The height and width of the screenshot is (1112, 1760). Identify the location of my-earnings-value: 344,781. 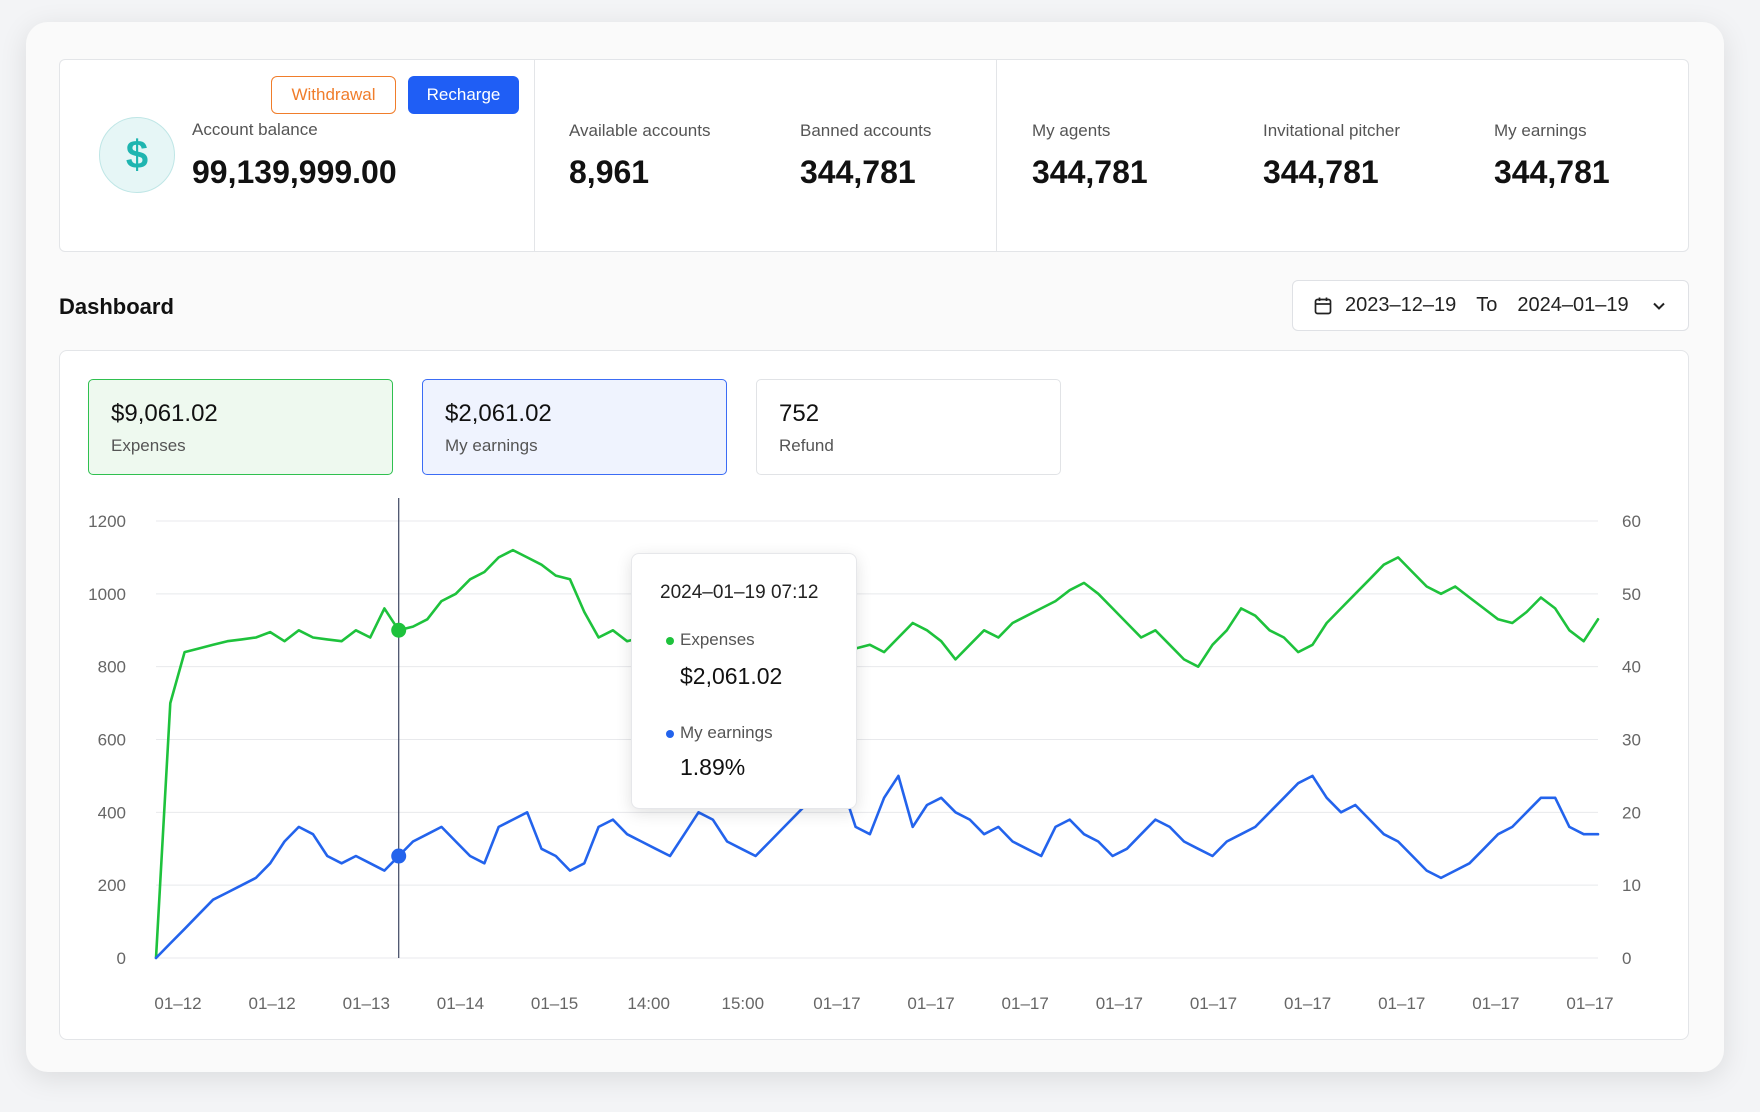
(1552, 172).